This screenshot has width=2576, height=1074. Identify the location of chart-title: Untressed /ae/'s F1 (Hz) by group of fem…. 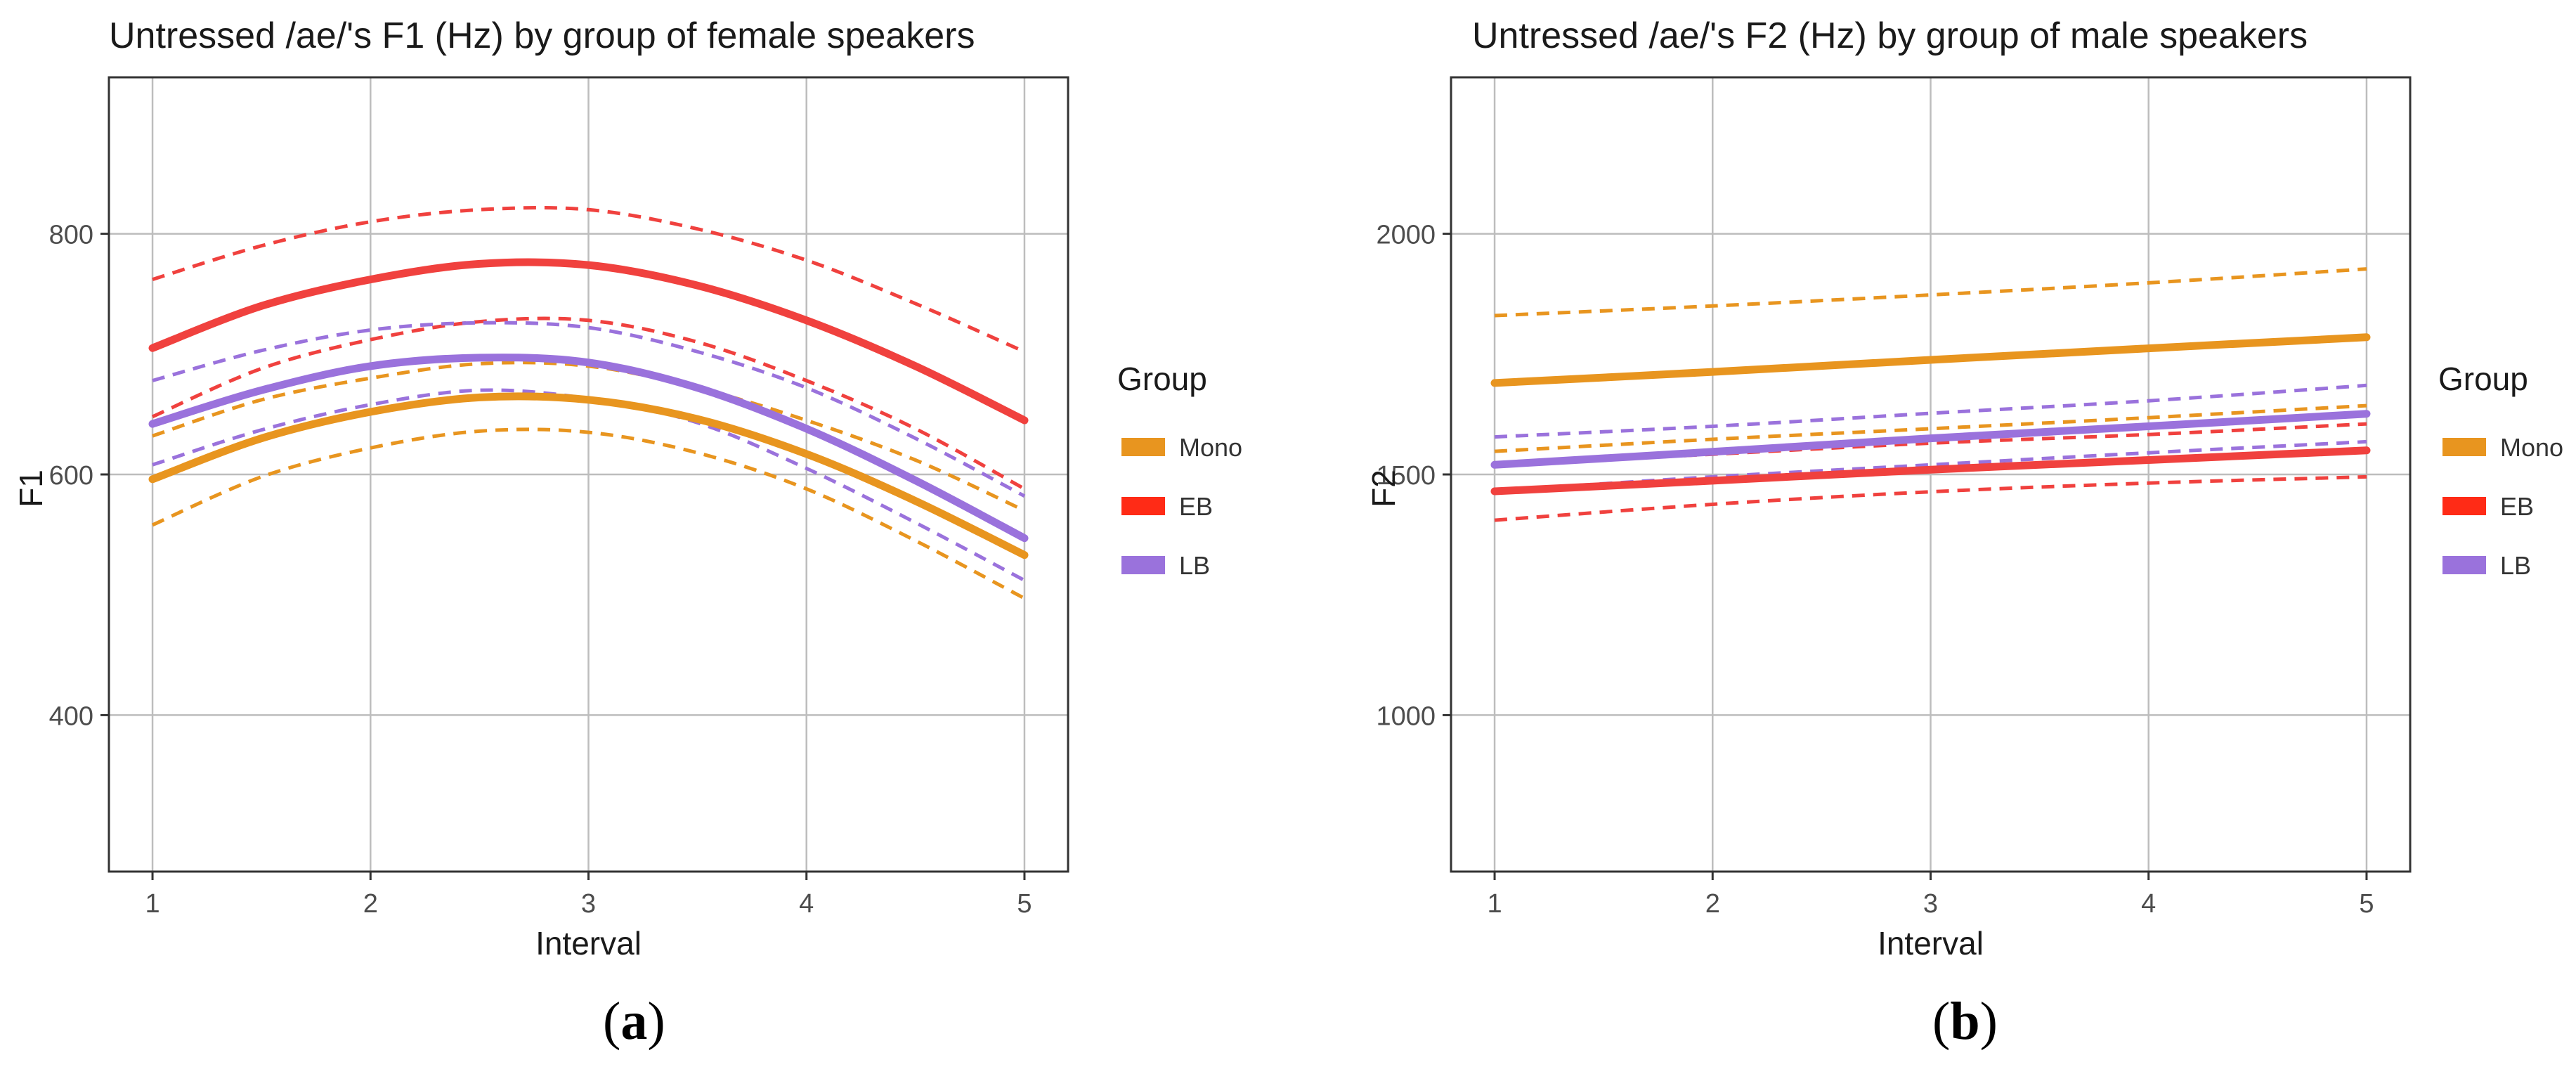
(542, 35).